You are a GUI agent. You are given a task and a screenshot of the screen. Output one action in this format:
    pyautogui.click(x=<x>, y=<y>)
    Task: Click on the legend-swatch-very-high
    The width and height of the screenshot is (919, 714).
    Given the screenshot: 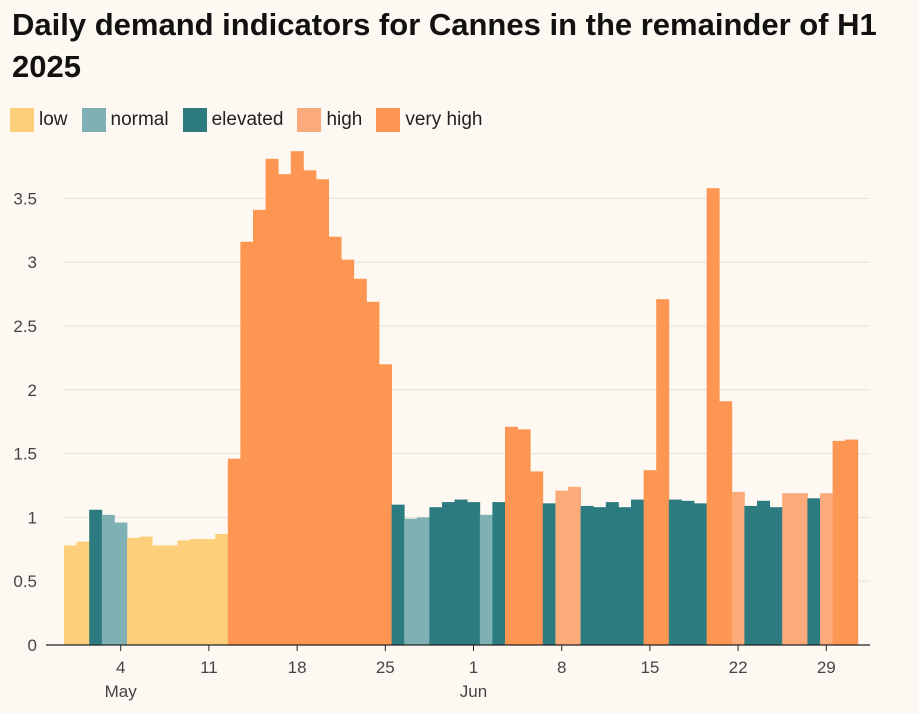 What is the action you would take?
    pyautogui.click(x=388, y=120)
    